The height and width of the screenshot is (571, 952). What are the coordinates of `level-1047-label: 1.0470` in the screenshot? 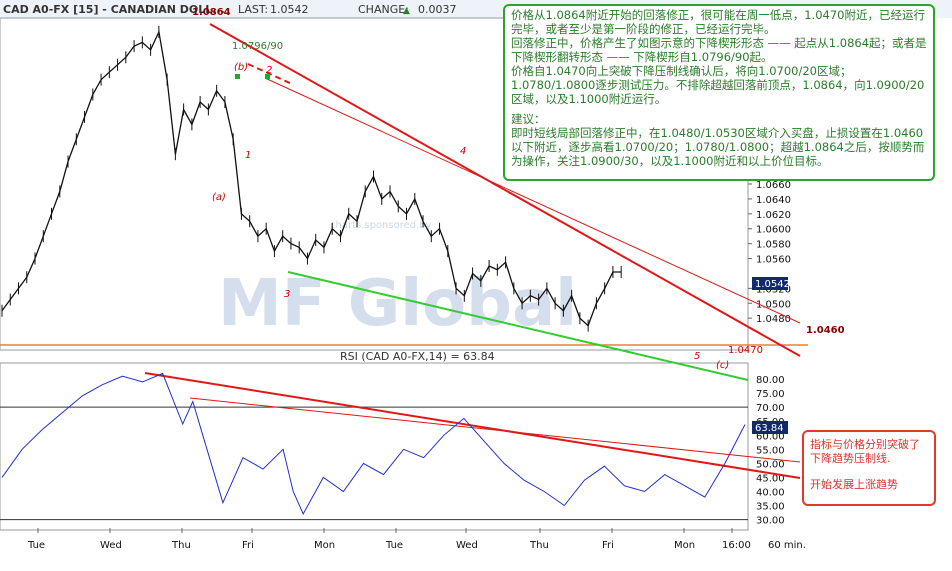 It's located at (745, 350).